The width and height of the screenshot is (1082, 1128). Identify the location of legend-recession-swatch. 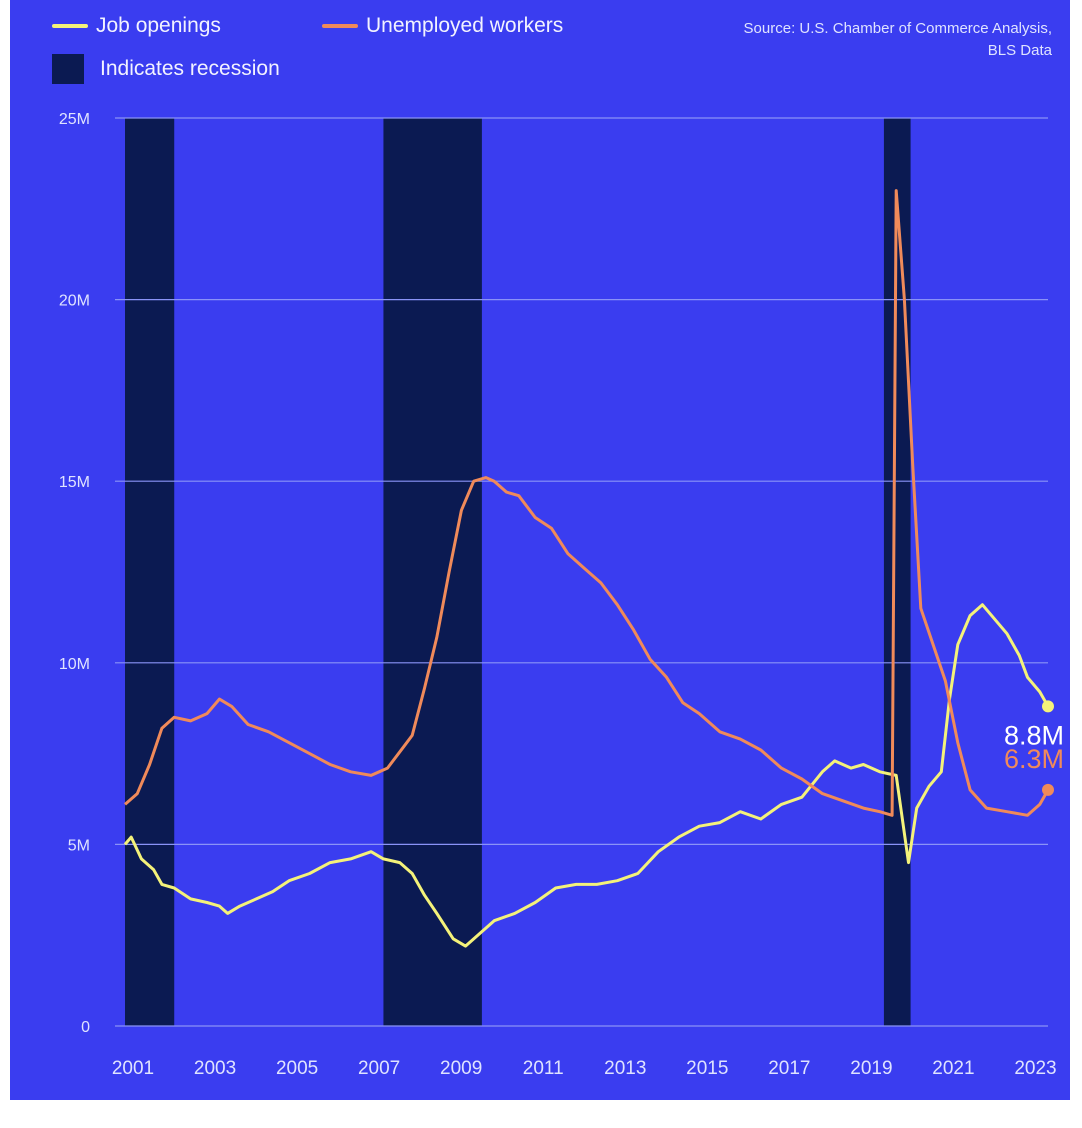
(68, 69).